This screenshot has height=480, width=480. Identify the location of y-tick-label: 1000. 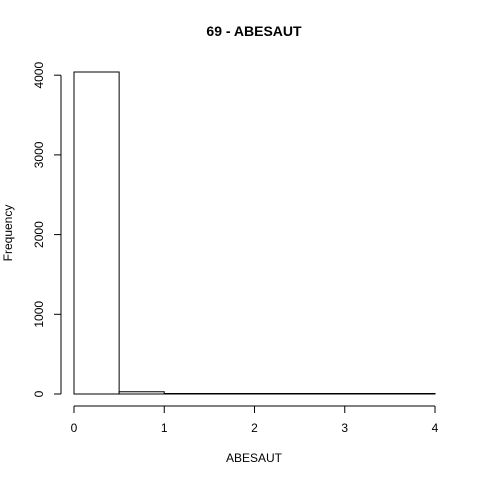
(39, 314).